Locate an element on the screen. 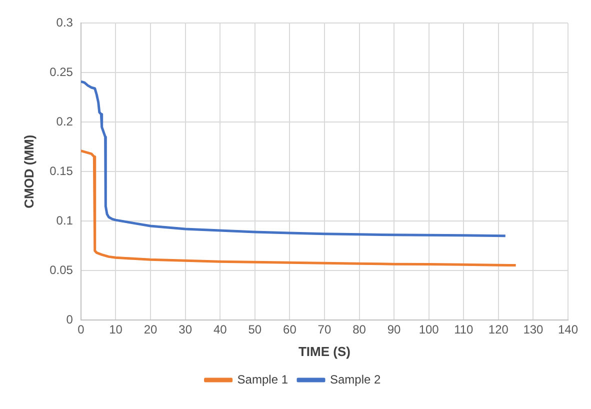 Image resolution: width=591 pixels, height=409 pixels. x-tick-label: 90 is located at coordinates (394, 329).